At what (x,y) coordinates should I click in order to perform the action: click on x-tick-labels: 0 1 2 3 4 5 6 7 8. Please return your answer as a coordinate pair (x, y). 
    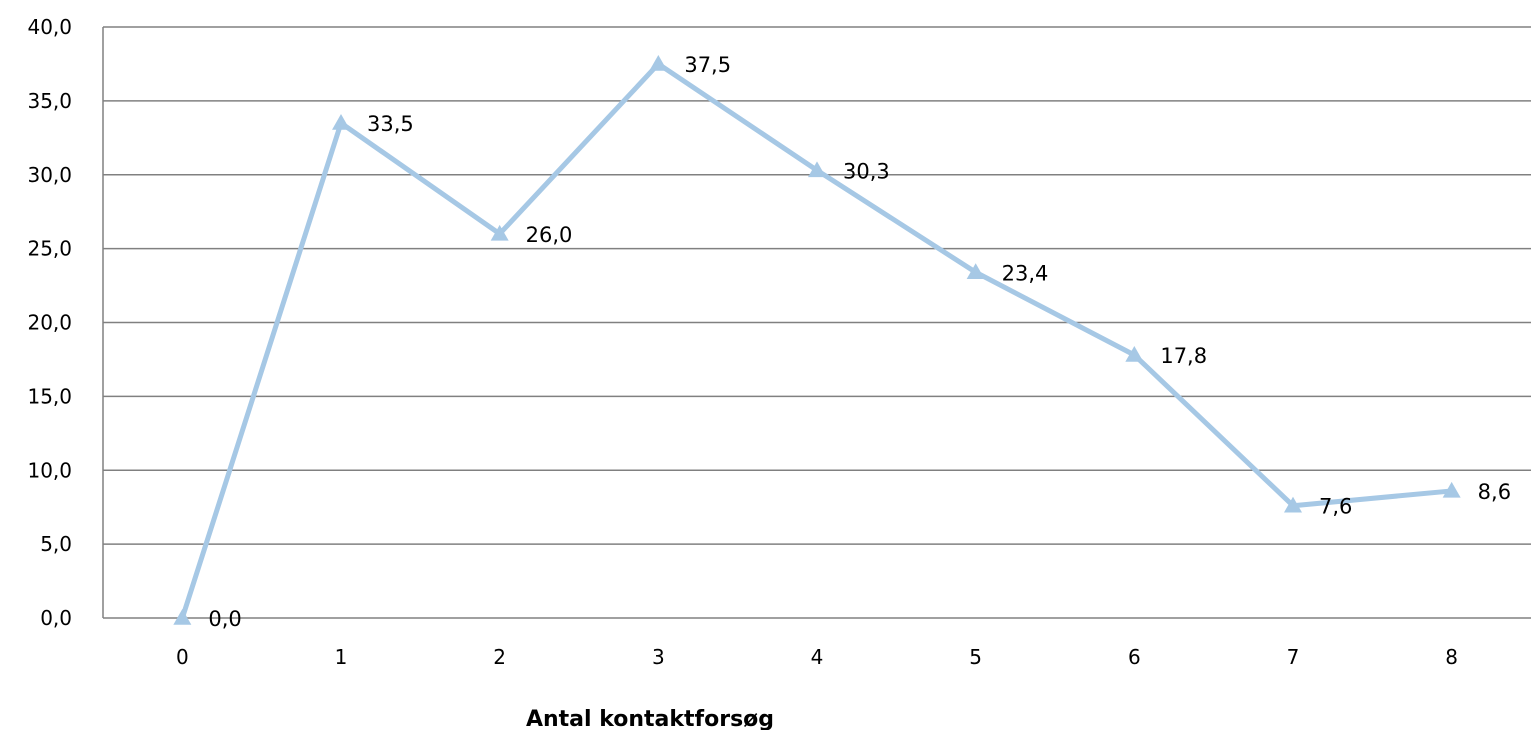
    Looking at the image, I should click on (817, 657).